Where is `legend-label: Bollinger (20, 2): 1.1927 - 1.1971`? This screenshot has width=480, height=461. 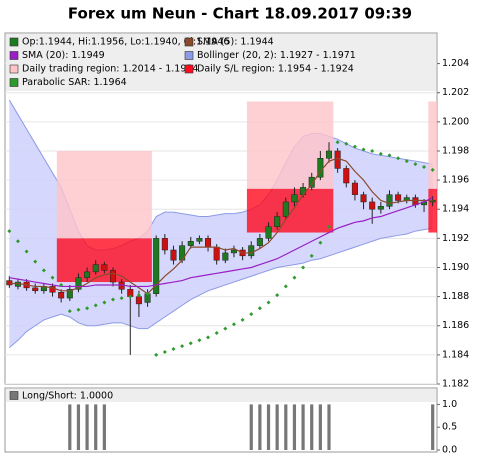 legend-label: Bollinger (20, 2): 1.1927 - 1.1971 is located at coordinates (276, 55).